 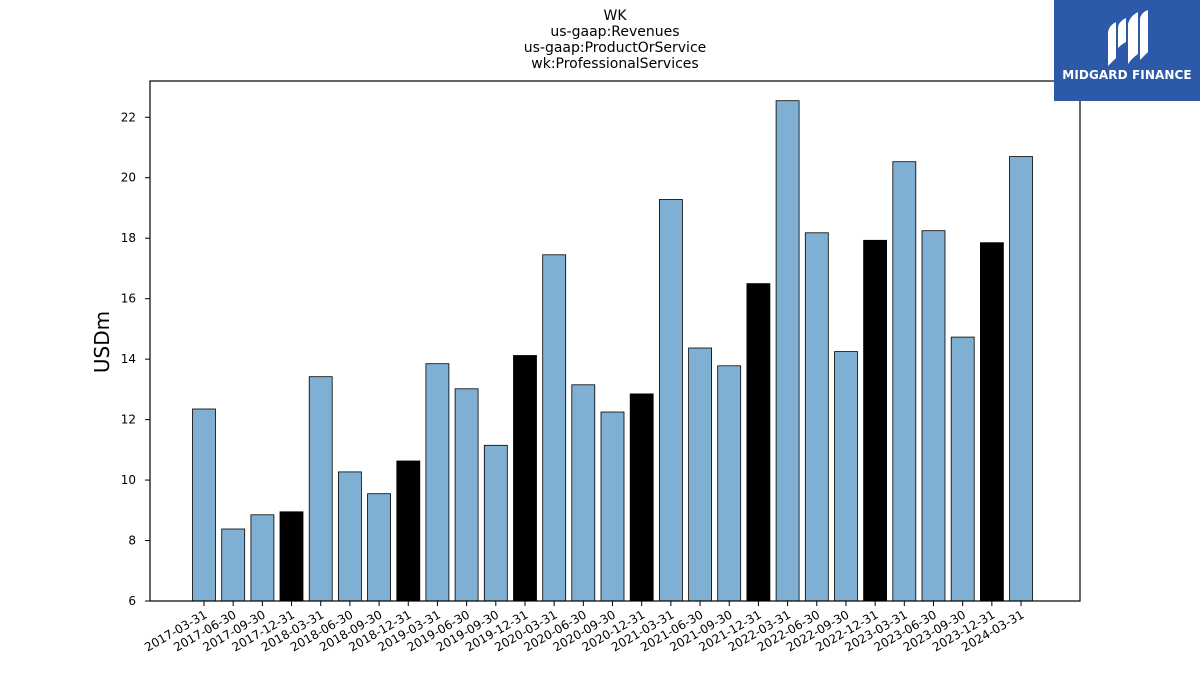 What do you see at coordinates (128, 420) in the screenshot?
I see `y-tick-label: 12` at bounding box center [128, 420].